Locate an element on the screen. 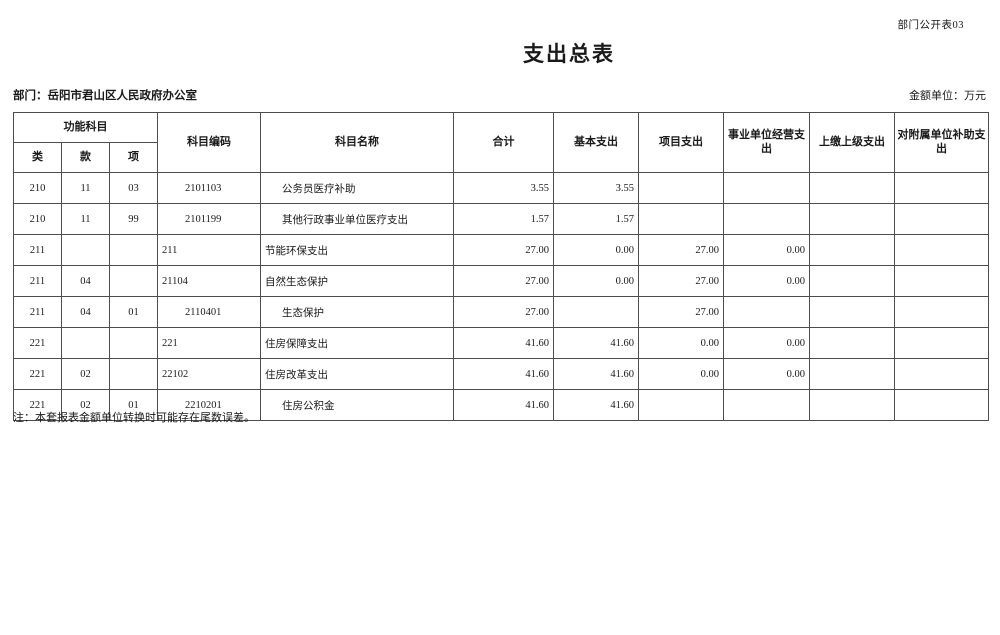  cell-basic: 3.55 is located at coordinates (596, 188).